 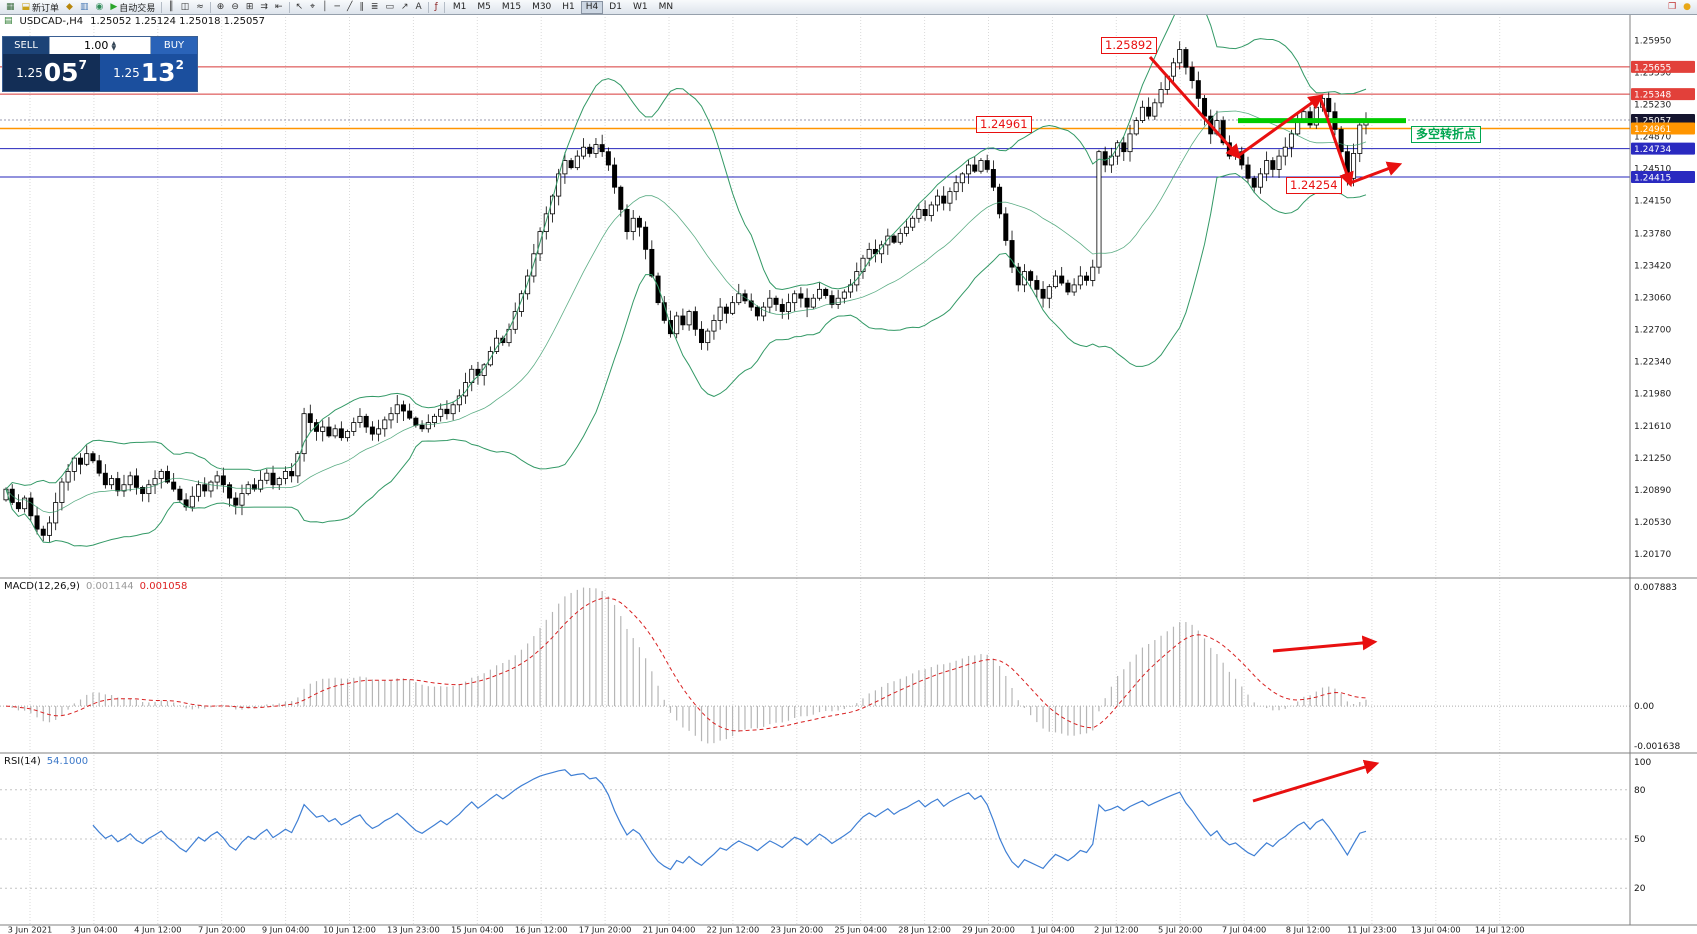 I want to click on zoom-in-icon: ⊕, so click(x=221, y=7).